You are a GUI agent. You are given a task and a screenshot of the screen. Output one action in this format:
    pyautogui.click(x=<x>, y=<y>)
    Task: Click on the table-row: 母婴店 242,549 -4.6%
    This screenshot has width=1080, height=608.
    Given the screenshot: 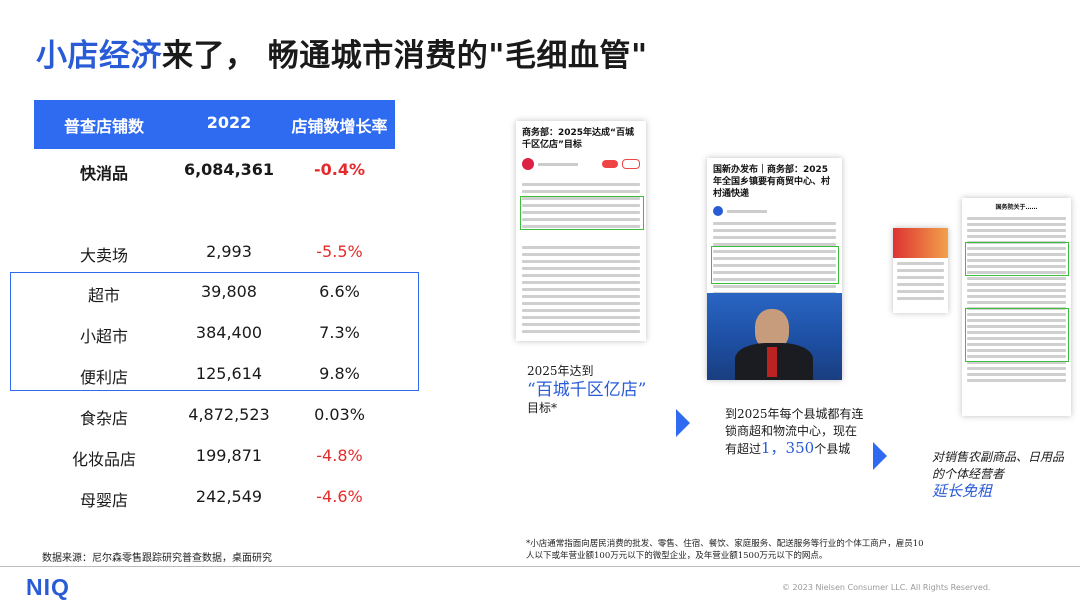 What is the action you would take?
    pyautogui.click(x=214, y=498)
    